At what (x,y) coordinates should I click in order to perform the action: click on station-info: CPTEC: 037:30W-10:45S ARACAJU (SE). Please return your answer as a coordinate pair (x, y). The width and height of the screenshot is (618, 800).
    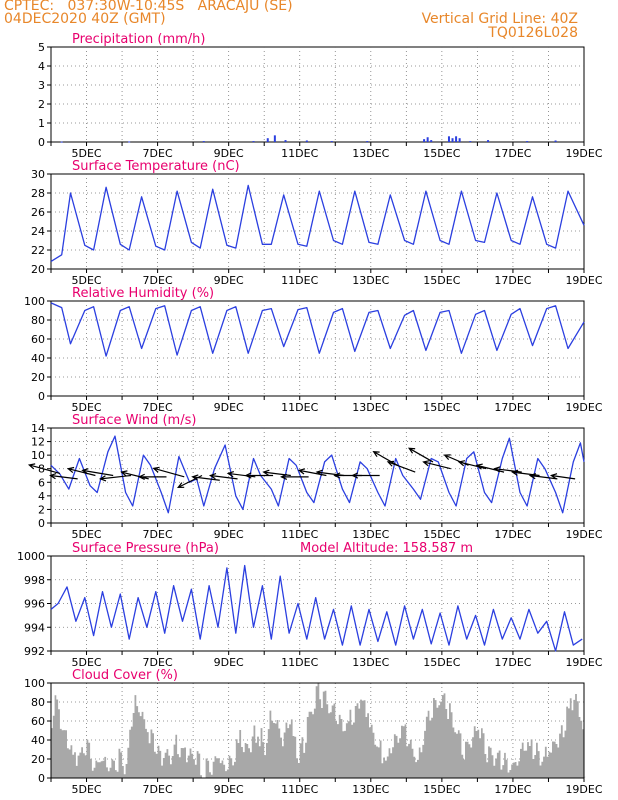
    Looking at the image, I should click on (148, 7).